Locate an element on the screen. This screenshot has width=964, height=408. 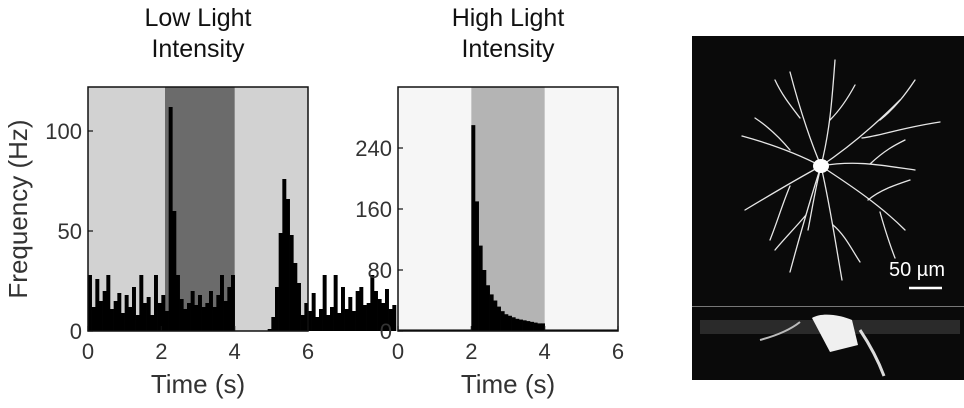
l-xtick-label-1: 2 is located at coordinates (161, 351).